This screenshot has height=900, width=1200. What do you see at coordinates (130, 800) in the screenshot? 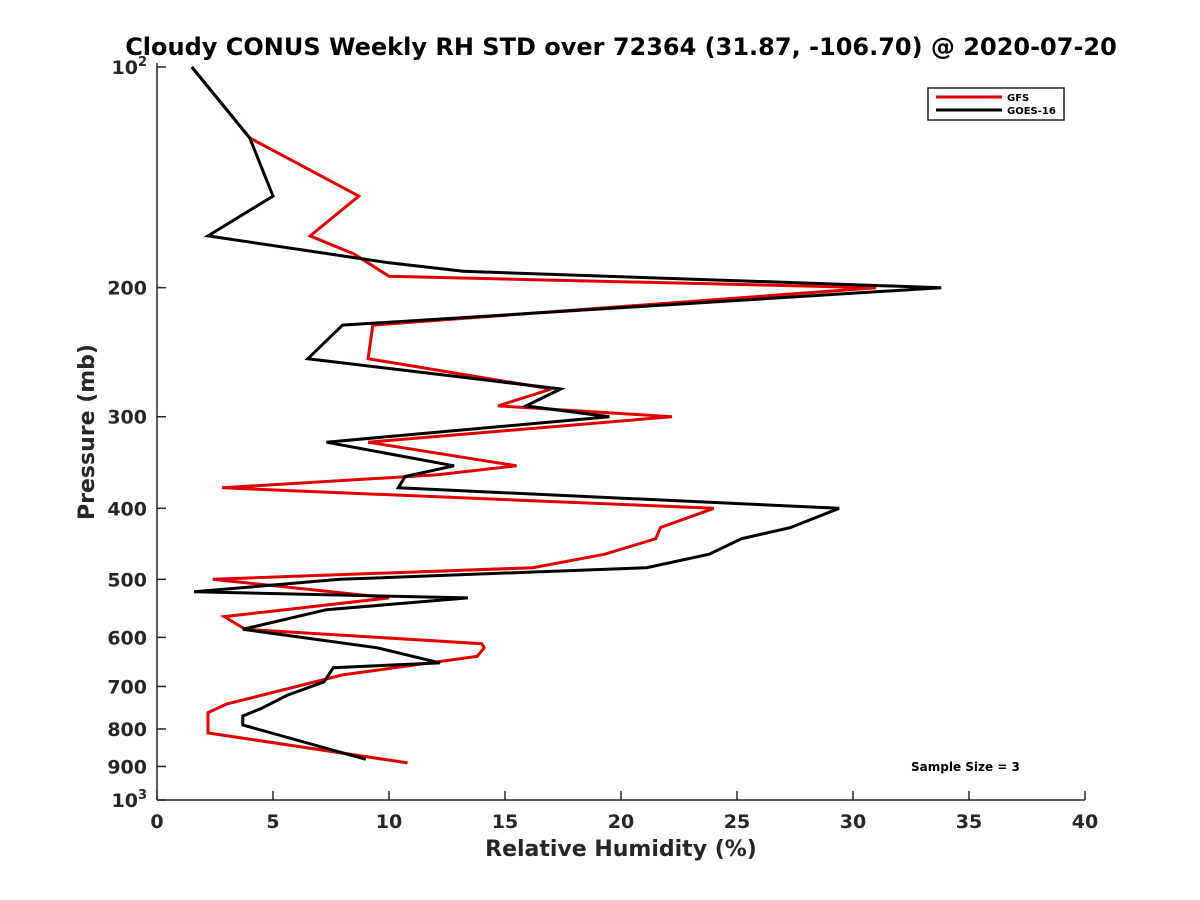
I see `y-tick-label: 10³` at bounding box center [130, 800].